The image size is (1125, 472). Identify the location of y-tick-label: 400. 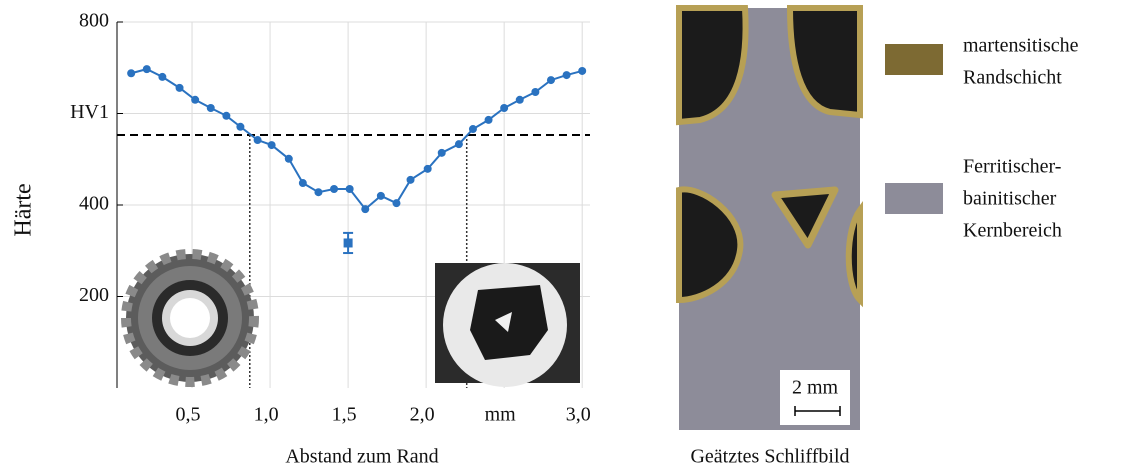
(94, 204).